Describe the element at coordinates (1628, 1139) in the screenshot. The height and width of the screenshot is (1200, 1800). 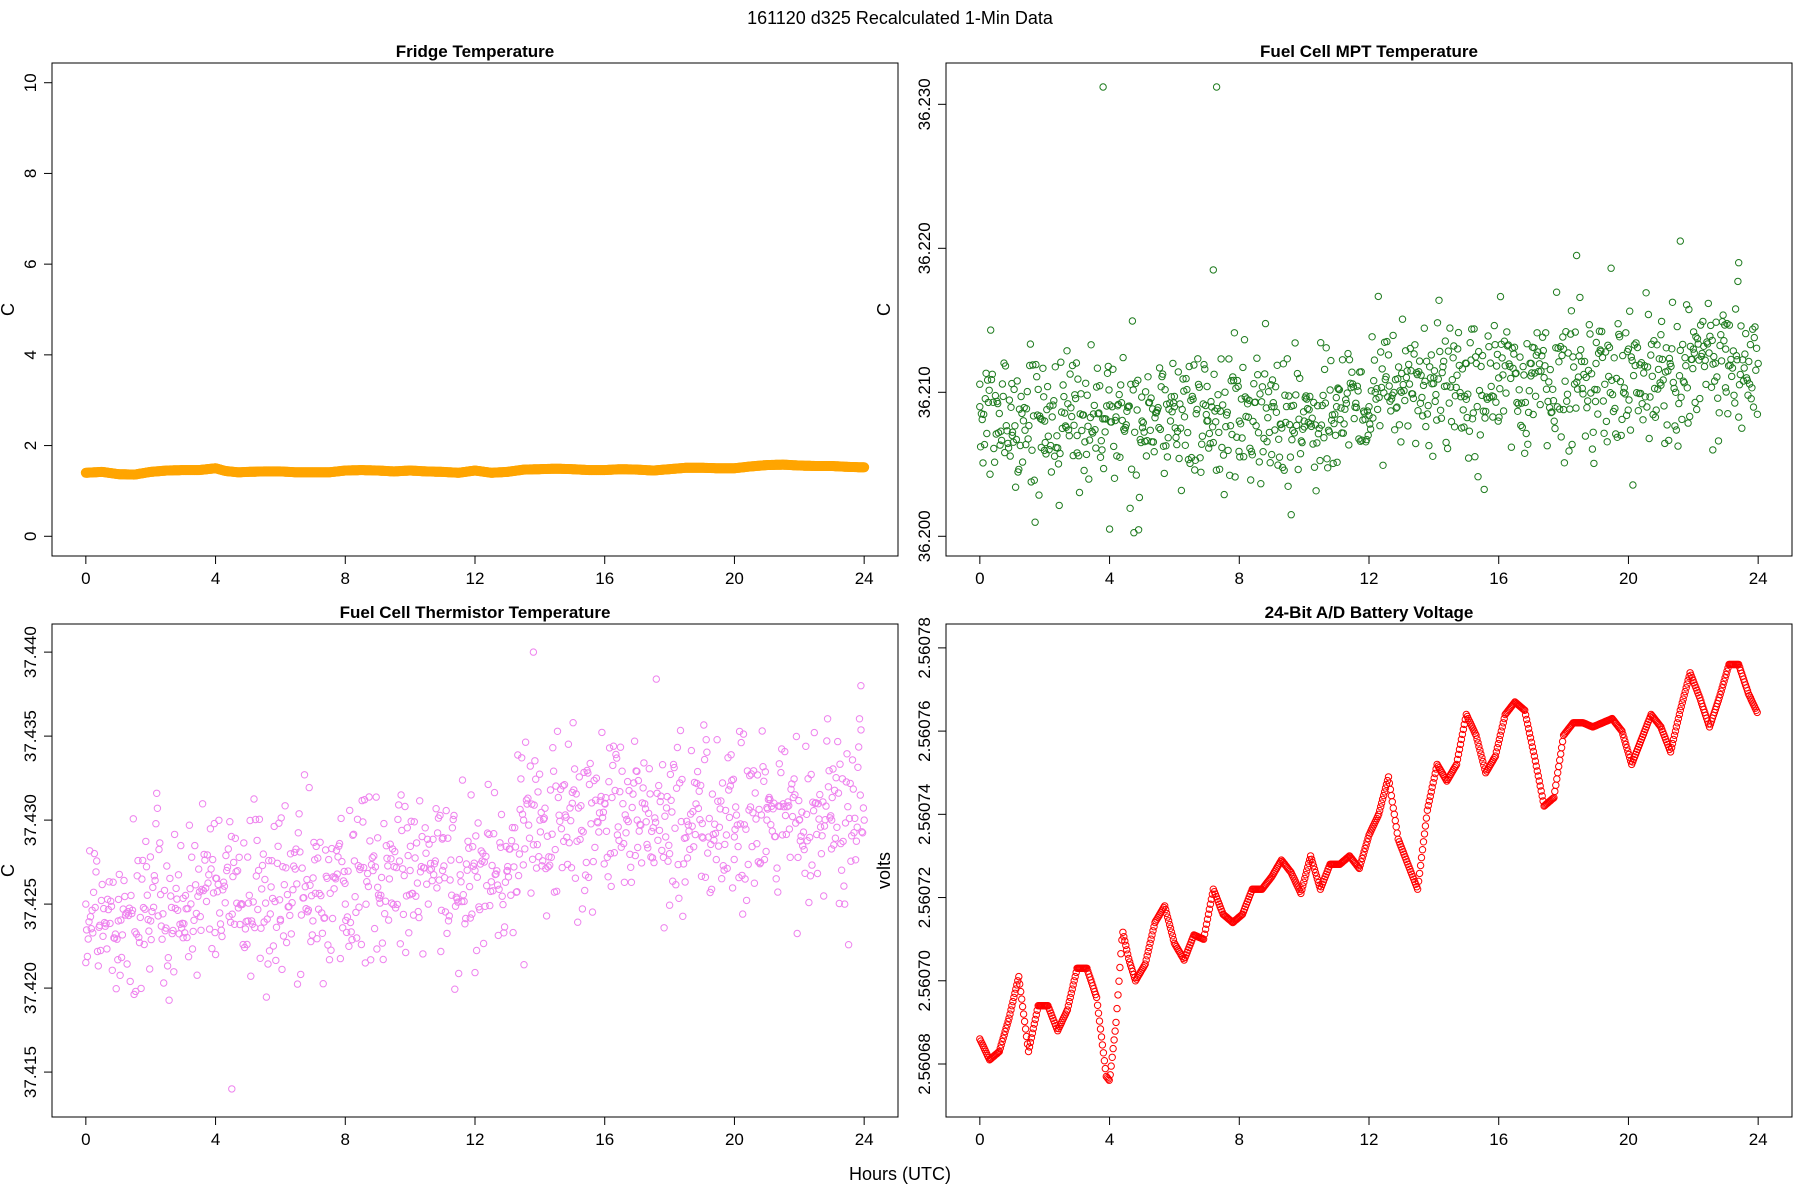
I see `x-tick-label-voltage: 20` at that location.